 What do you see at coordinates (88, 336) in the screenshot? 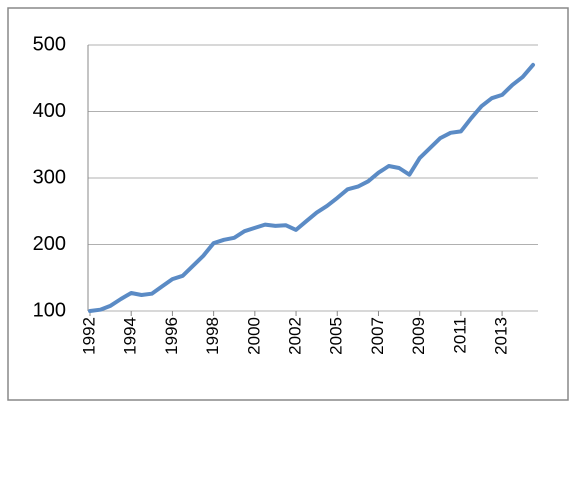
I see `x-tick-label: 1992` at bounding box center [88, 336].